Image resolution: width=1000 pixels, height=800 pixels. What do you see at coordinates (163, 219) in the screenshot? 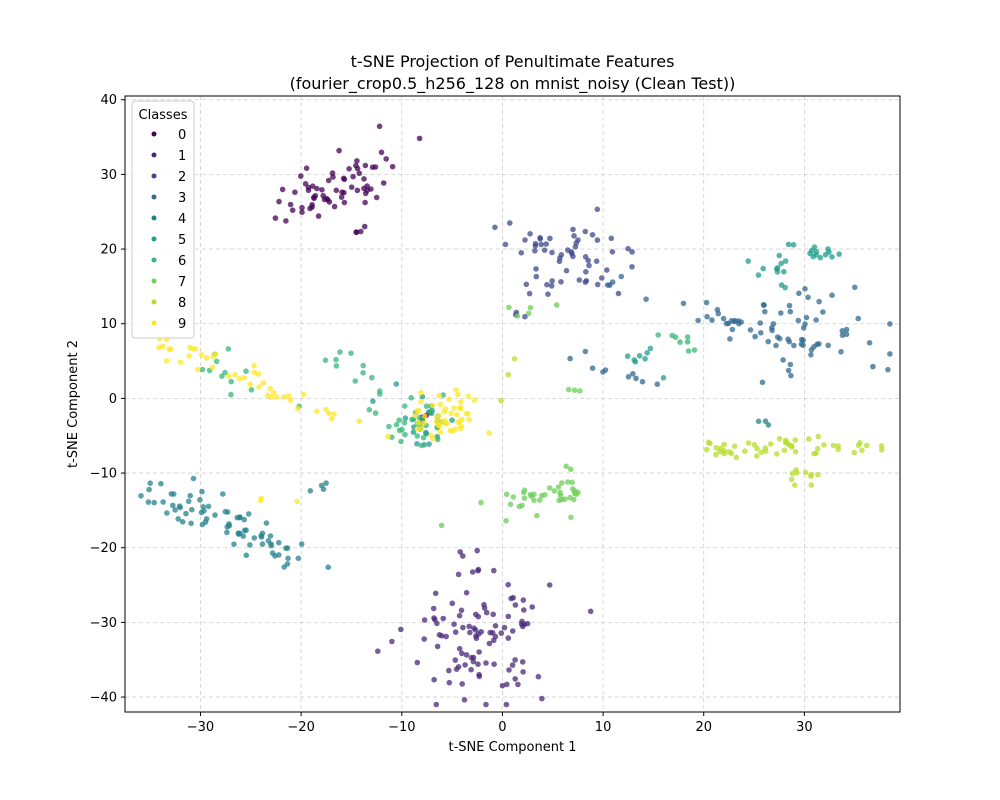
I see `legend-box` at bounding box center [163, 219].